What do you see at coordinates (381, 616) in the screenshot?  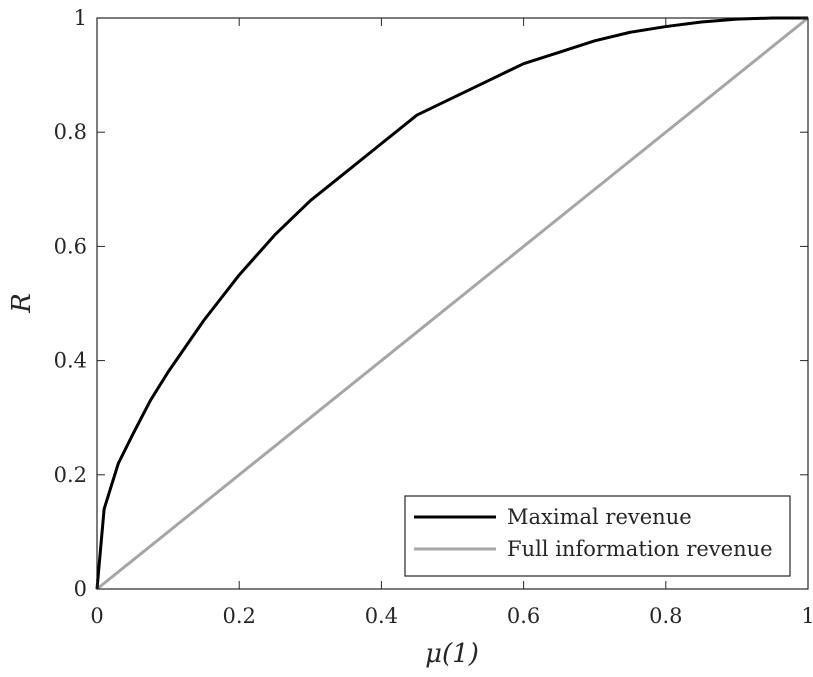 I see `x-tick-label: 0.4` at bounding box center [381, 616].